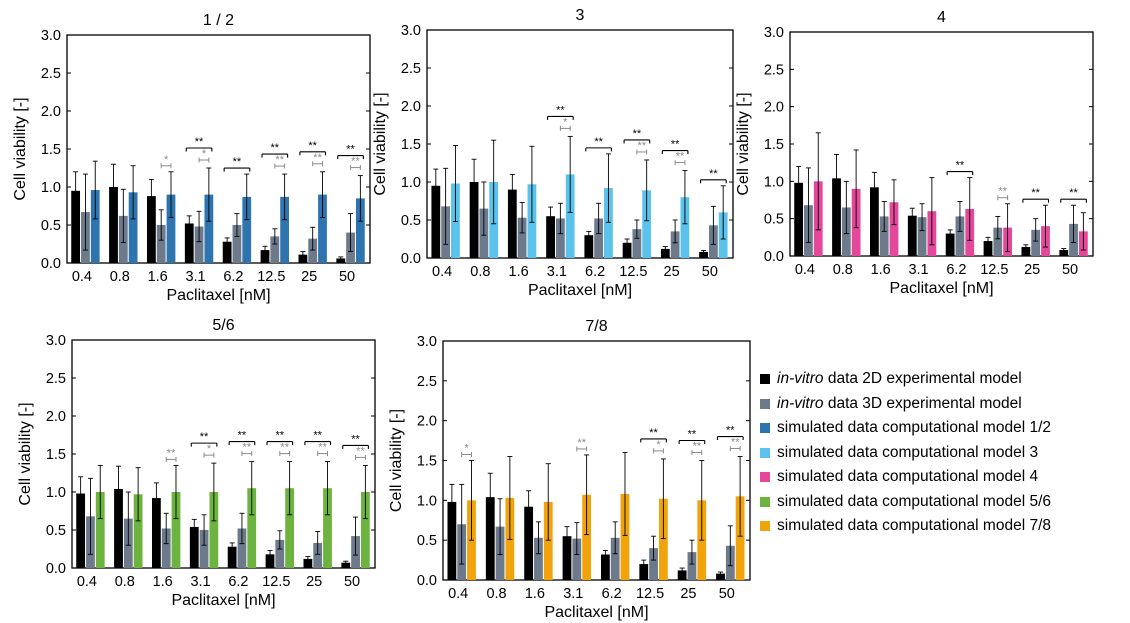 This screenshot has width=1130, height=623. I want to click on legend-item: simulated data computational model 5/6, so click(945, 502).